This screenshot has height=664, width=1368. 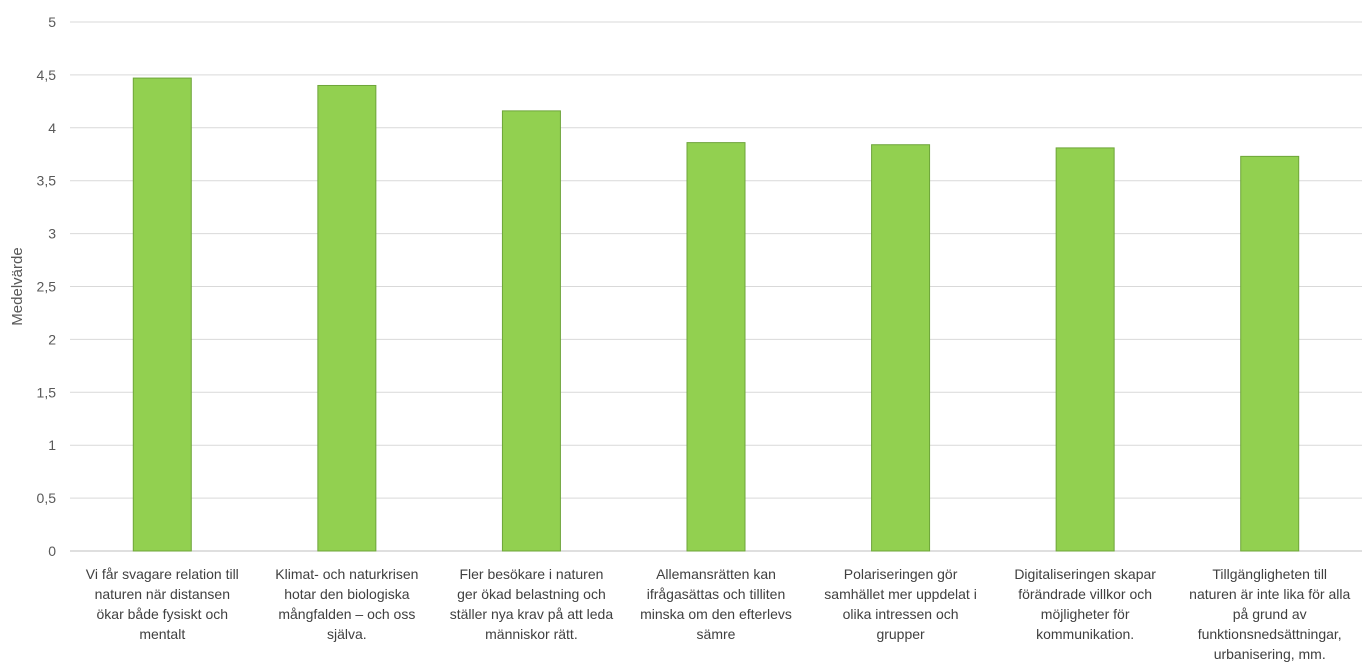 I want to click on y-axis-tick-labels: 0 0,5 1 1,5 2 2,5 3 3,5 4 4,5 5, so click(x=47, y=286).